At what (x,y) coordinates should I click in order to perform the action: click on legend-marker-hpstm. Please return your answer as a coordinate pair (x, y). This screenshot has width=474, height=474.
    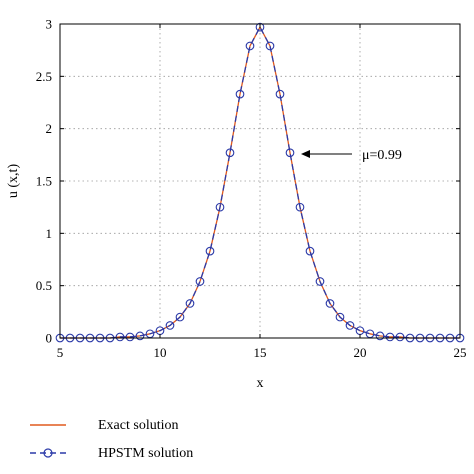
    Looking at the image, I should click on (48, 453).